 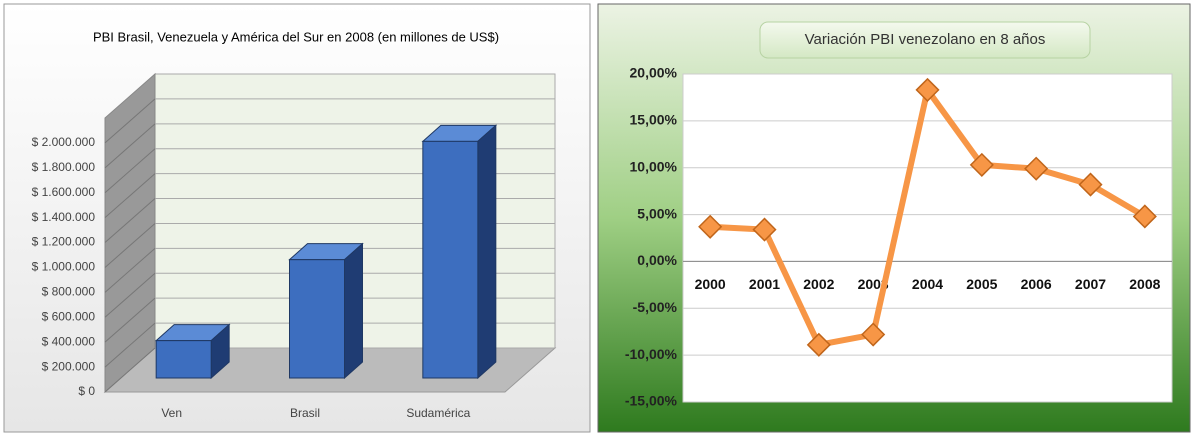 I want to click on y-tick-label: -5,00%, so click(x=655, y=307).